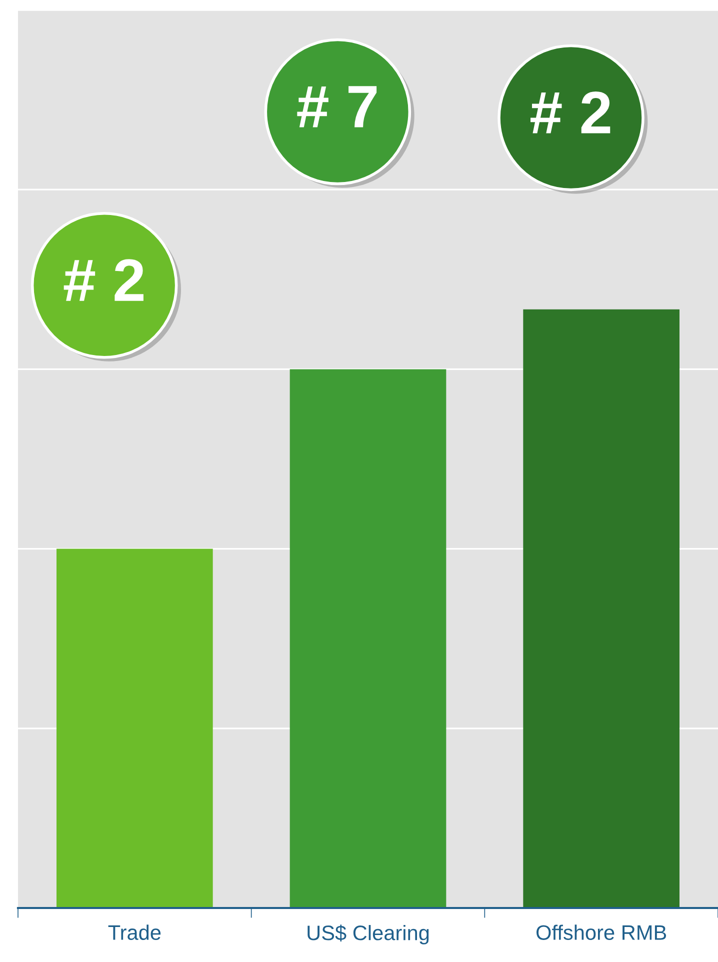 The height and width of the screenshot is (962, 718). Describe the element at coordinates (368, 934) in the screenshot. I see `x-tick-label: US$ Clearing` at that location.